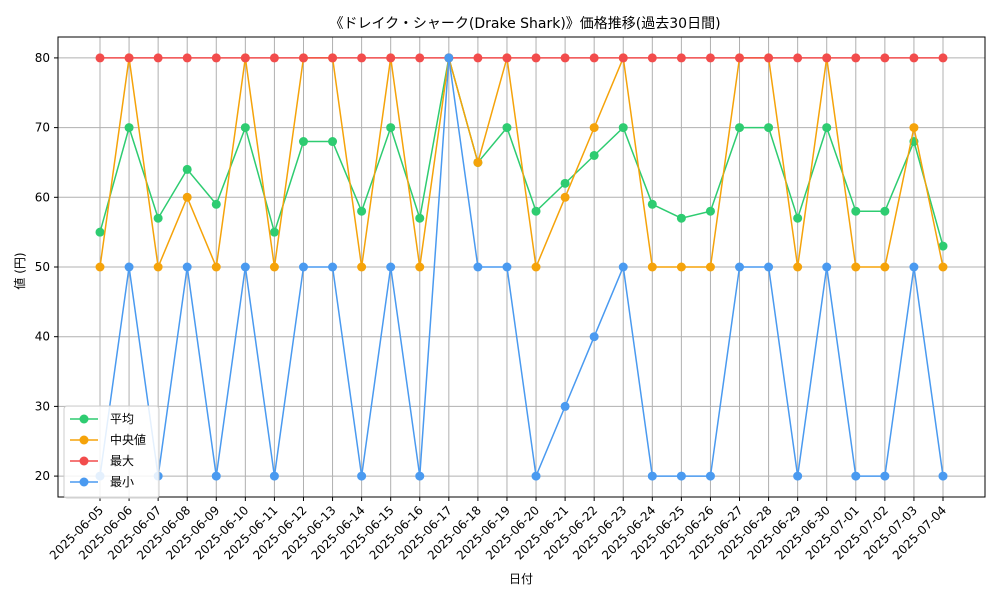 The image size is (1000, 600). Describe the element at coordinates (42, 337) in the screenshot. I see `y-tick-label: 40` at that location.